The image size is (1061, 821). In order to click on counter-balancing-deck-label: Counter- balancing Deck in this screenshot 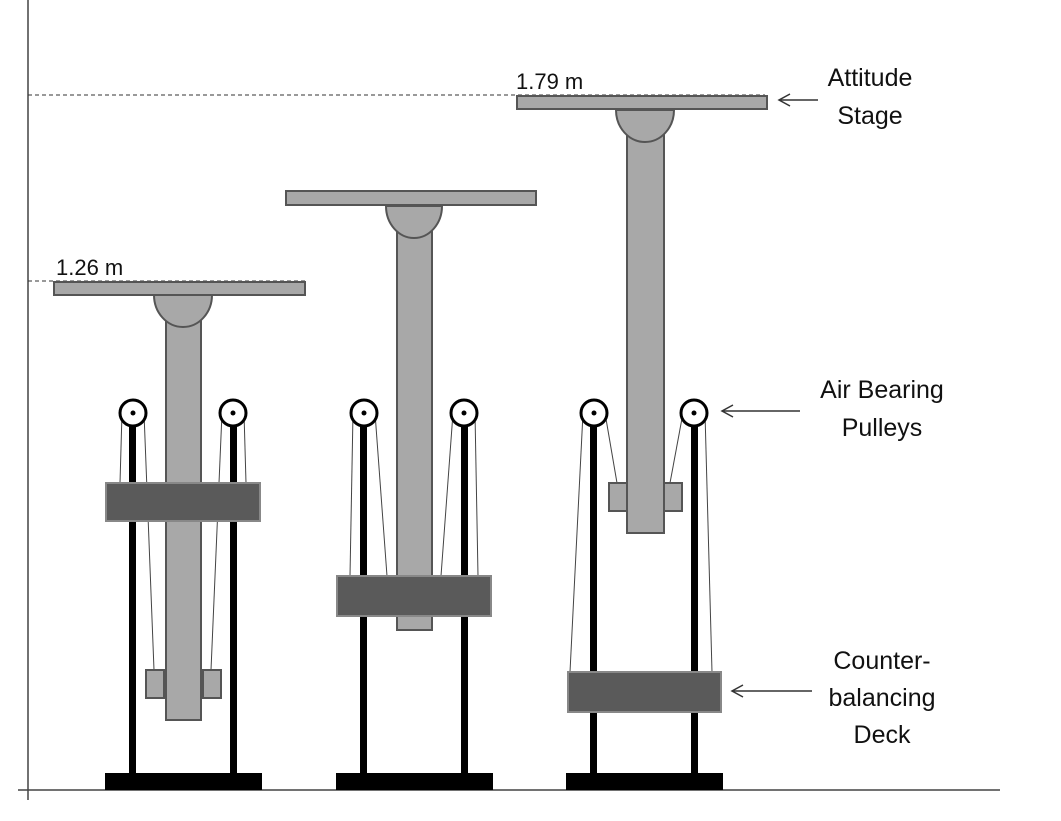, I will do `click(881, 698)`.